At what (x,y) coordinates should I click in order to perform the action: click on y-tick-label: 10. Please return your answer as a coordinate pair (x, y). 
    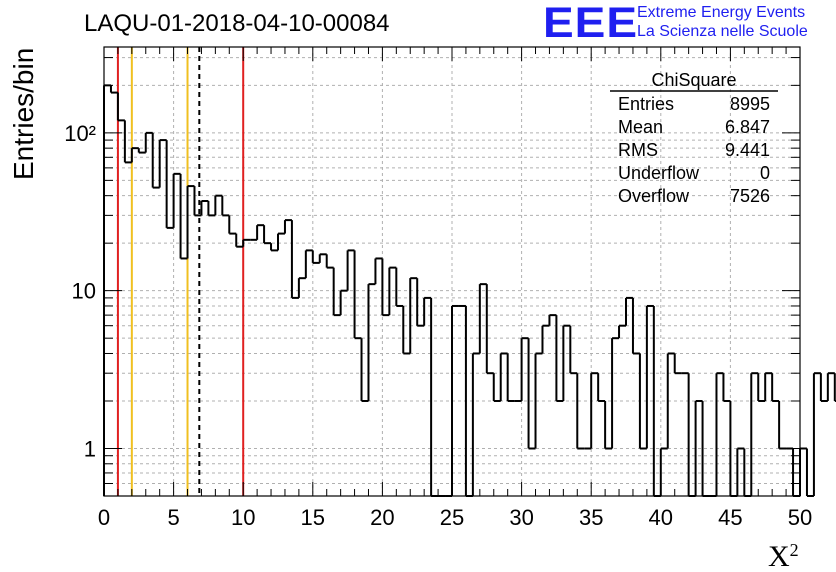
    Looking at the image, I should click on (84, 291).